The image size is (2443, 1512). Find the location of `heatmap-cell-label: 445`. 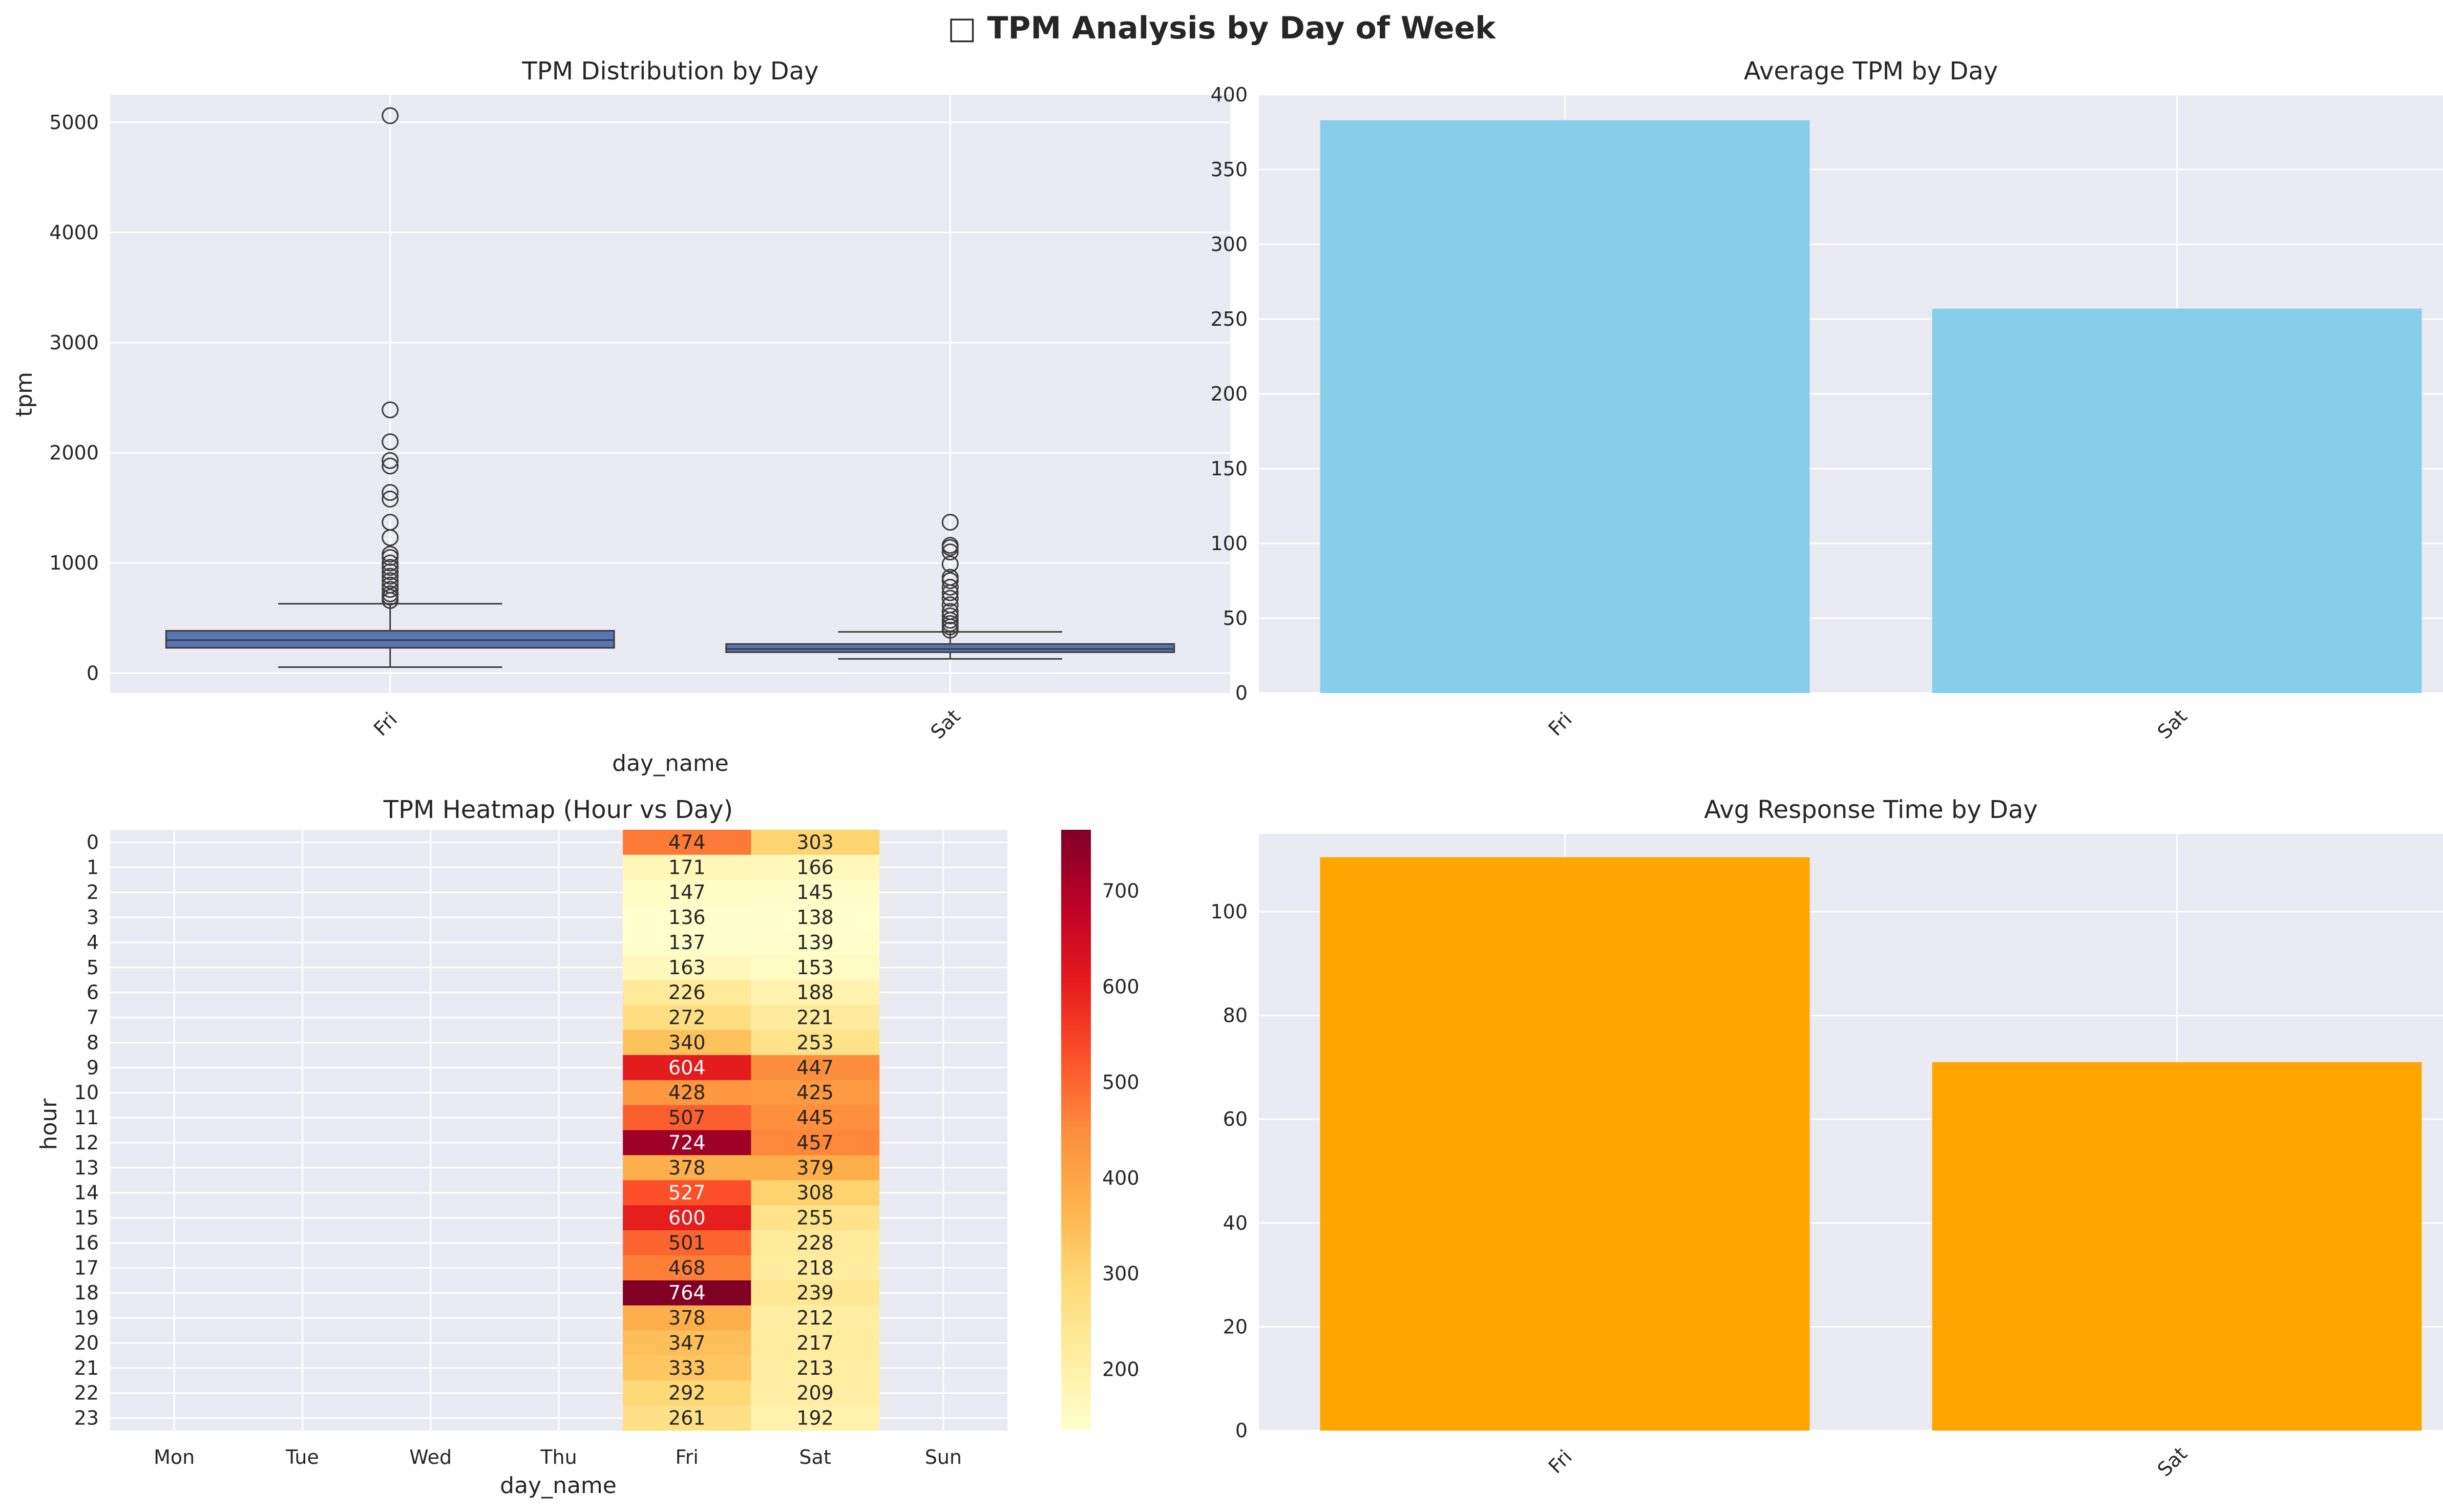

heatmap-cell-label: 445 is located at coordinates (815, 1117).